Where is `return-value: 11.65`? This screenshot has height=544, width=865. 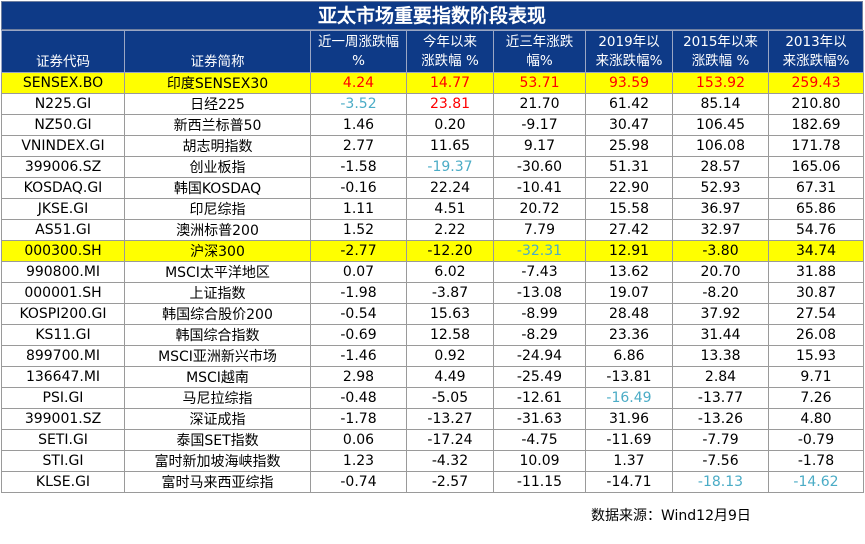 return-value: 11.65 is located at coordinates (450, 146).